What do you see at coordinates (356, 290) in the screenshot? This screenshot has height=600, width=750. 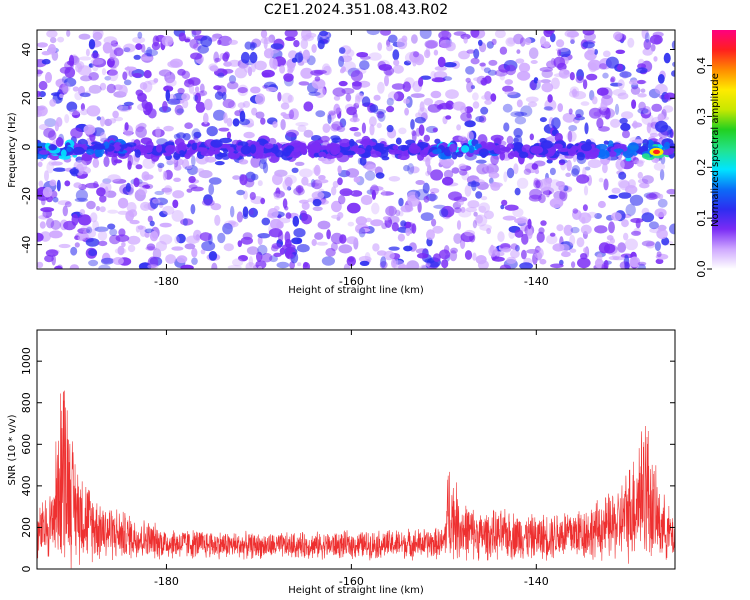 I see `heatmap-x-axis-label: Height of straight line (km)` at bounding box center [356, 290].